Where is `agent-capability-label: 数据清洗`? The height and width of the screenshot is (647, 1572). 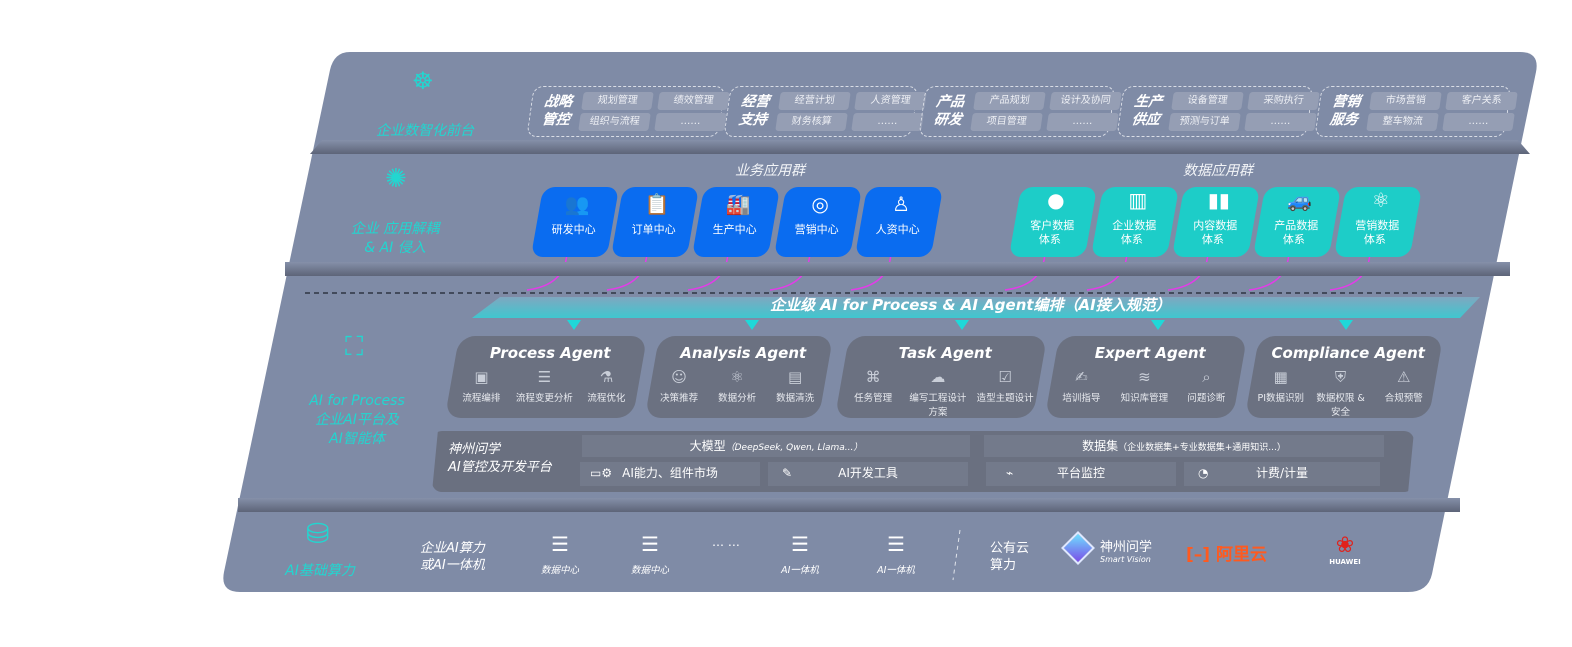 agent-capability-label: 数据清洗 is located at coordinates (794, 398).